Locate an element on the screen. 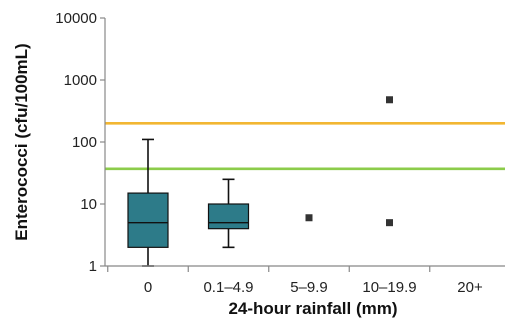 This screenshot has width=507, height=320. reference-lines is located at coordinates (305, 146).